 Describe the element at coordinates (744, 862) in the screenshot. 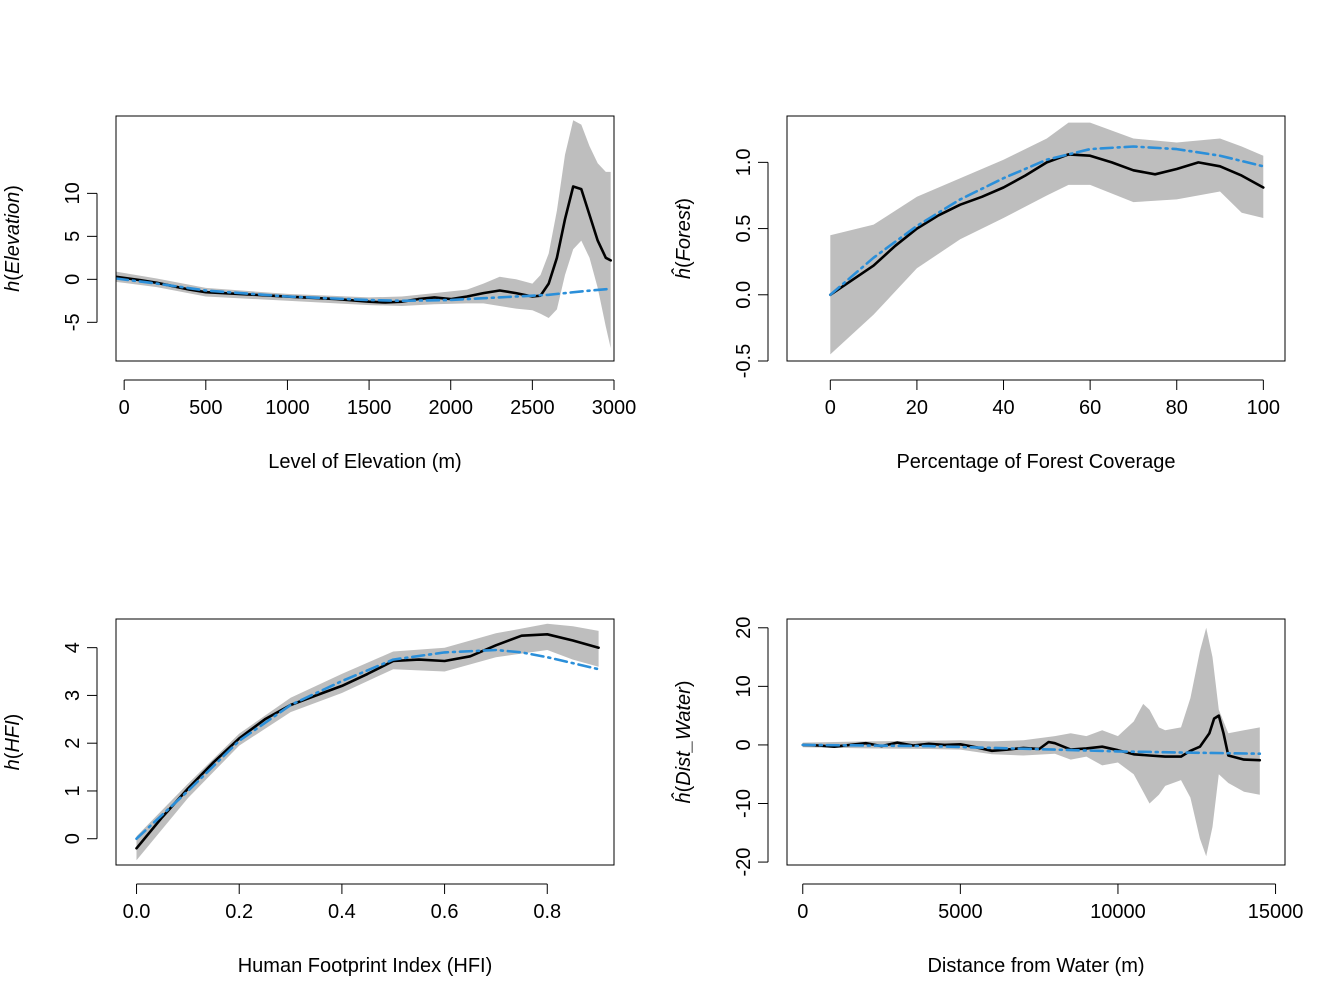

I see `y-tick-label: -20` at that location.